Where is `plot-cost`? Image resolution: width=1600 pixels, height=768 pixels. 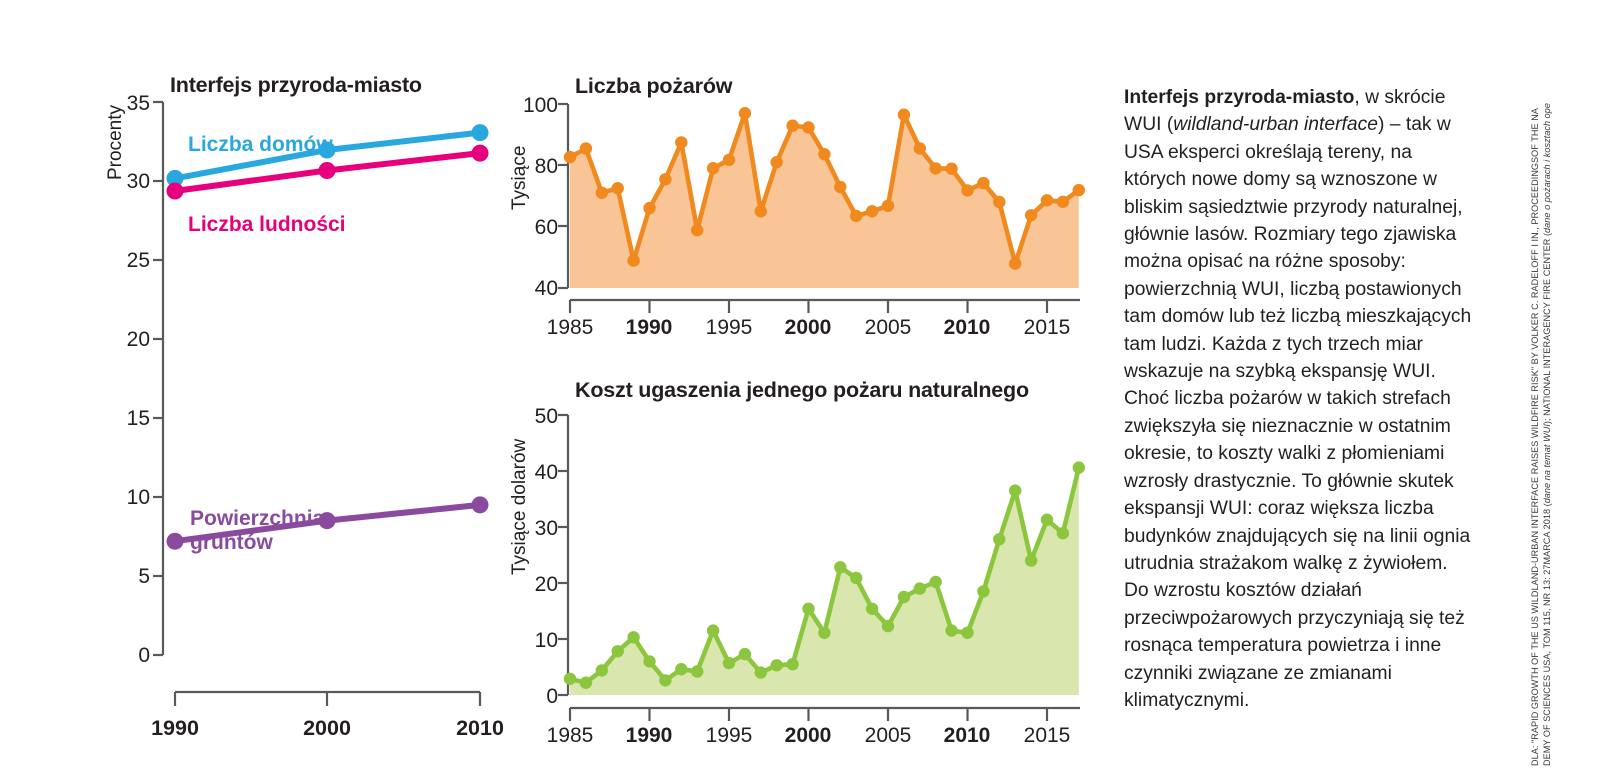
plot-cost is located at coordinates (821, 567).